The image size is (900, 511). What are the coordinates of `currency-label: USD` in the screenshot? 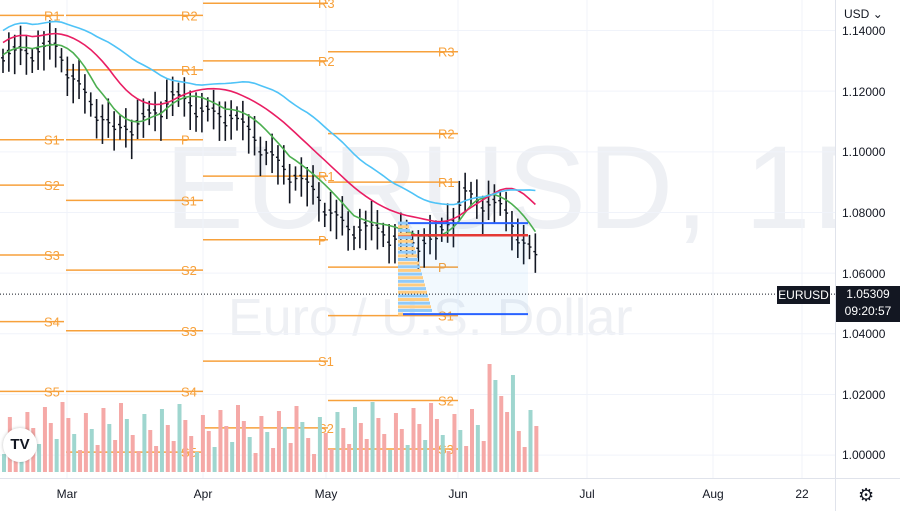 It's located at (857, 14).